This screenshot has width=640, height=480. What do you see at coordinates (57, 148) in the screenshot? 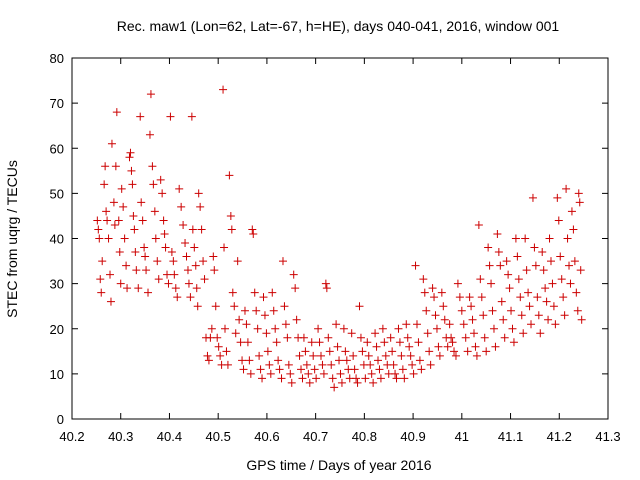
I see `y-tick-label: 60` at bounding box center [57, 148].